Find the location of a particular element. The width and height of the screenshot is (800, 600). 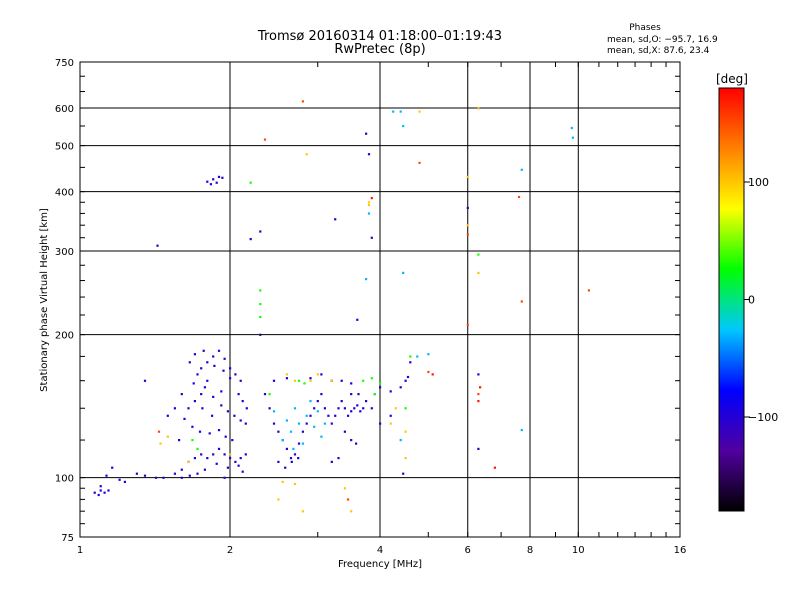

x-tick-label: 8 is located at coordinates (530, 550).